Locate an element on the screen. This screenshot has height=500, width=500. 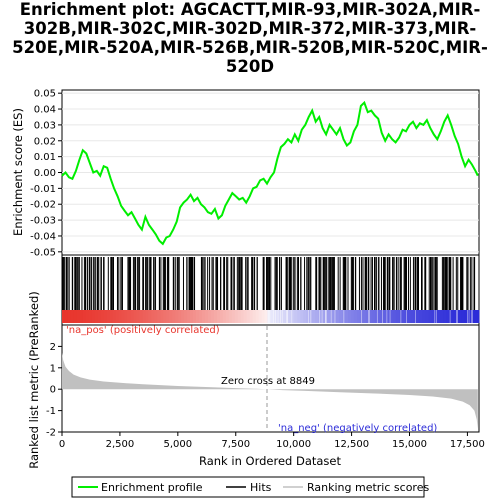
legend-frame is located at coordinates (248, 487).